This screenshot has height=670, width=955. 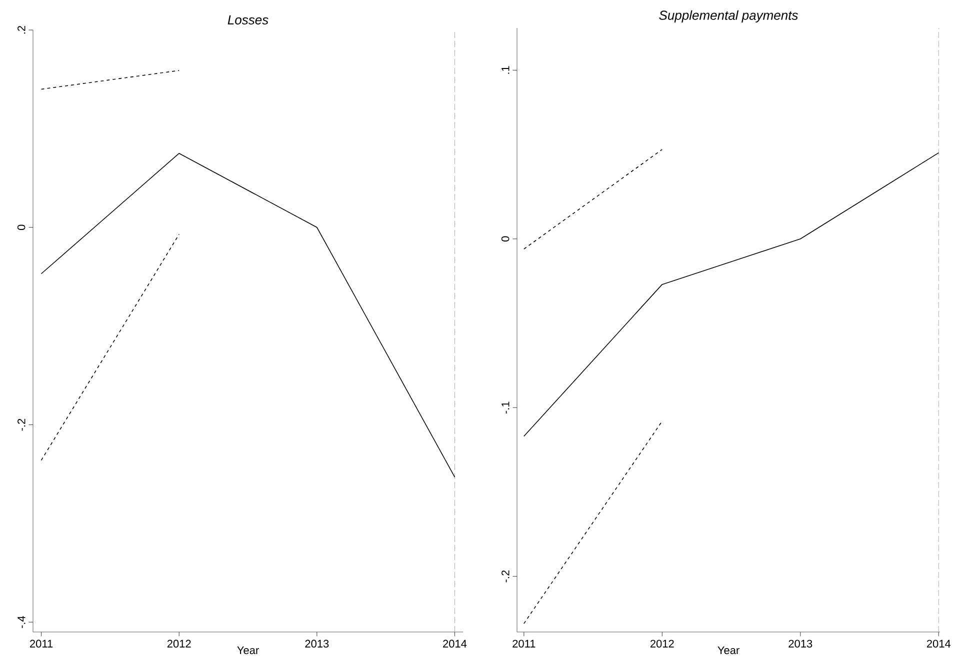 What do you see at coordinates (728, 16) in the screenshot?
I see `chart-title: Supplemental payments` at bounding box center [728, 16].